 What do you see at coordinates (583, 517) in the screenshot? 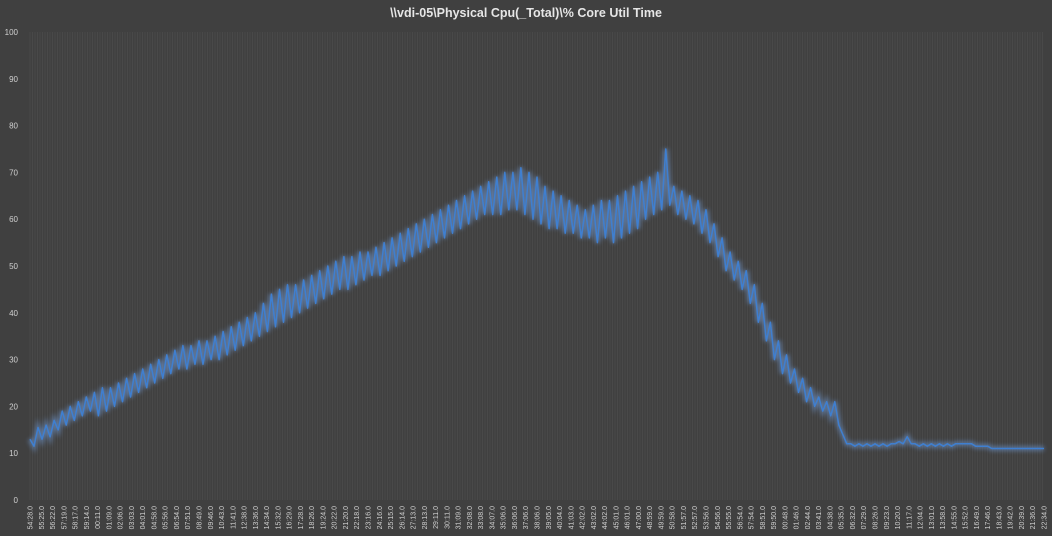
I see `x-tick-label: 42:02.0` at bounding box center [583, 517].